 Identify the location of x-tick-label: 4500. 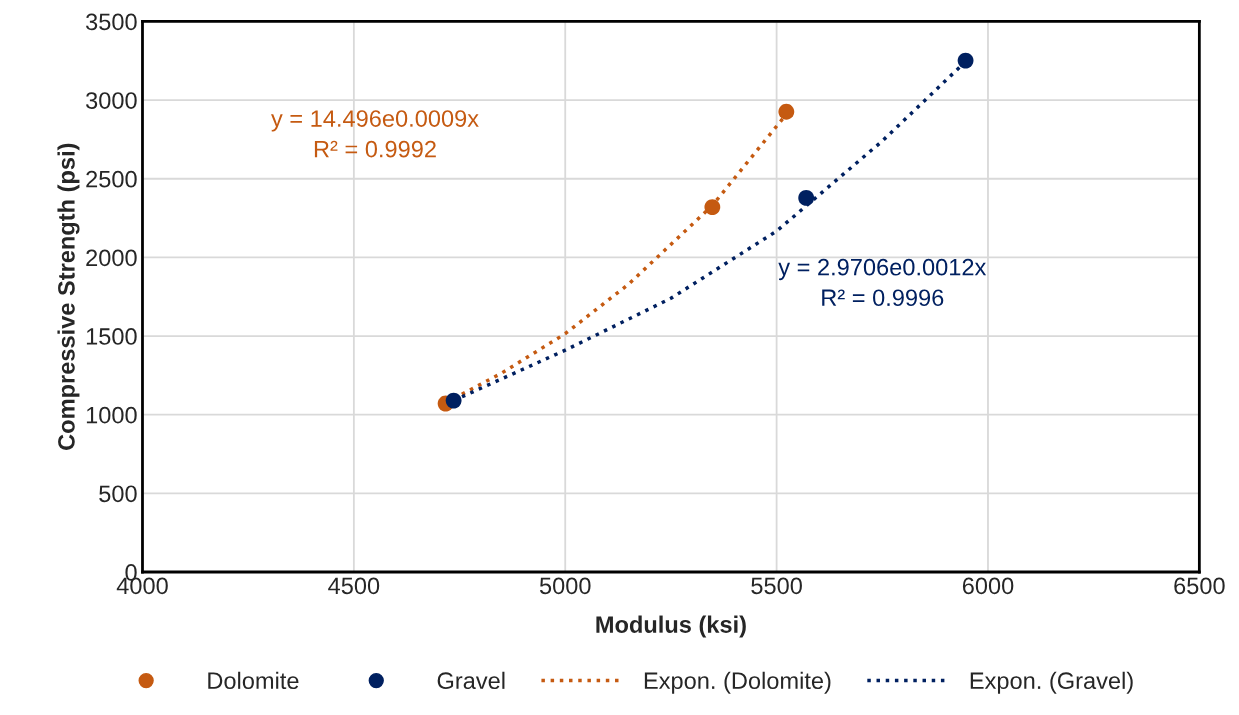
(354, 586).